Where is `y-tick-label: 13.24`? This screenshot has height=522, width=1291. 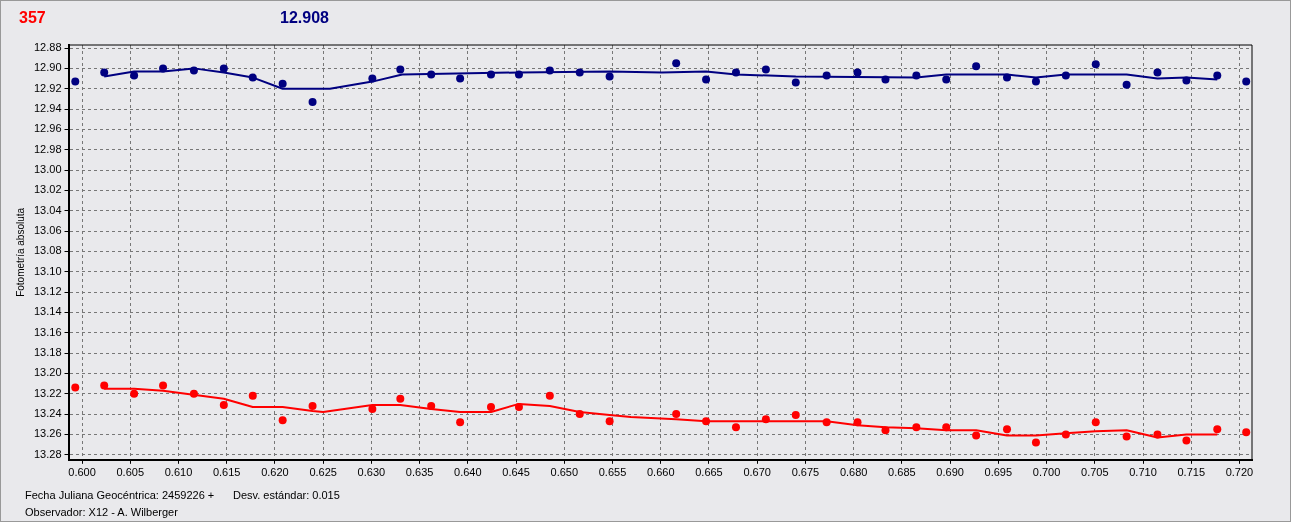 y-tick-label: 13.24 is located at coordinates (48, 413).